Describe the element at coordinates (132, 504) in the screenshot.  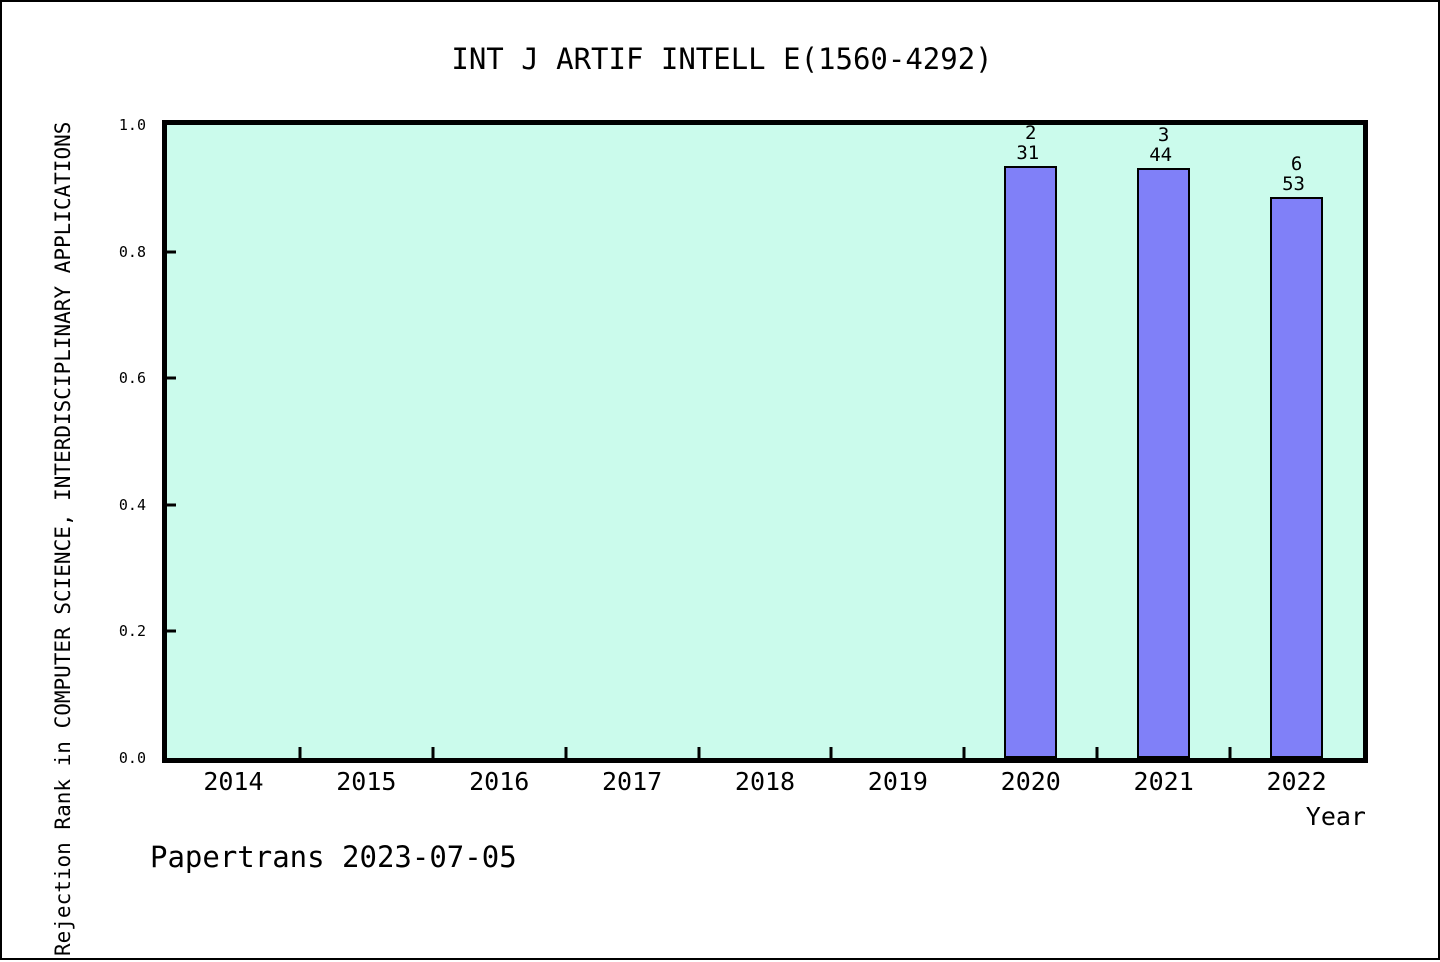
I see `y-tick-label-0.4: 0.4` at that location.